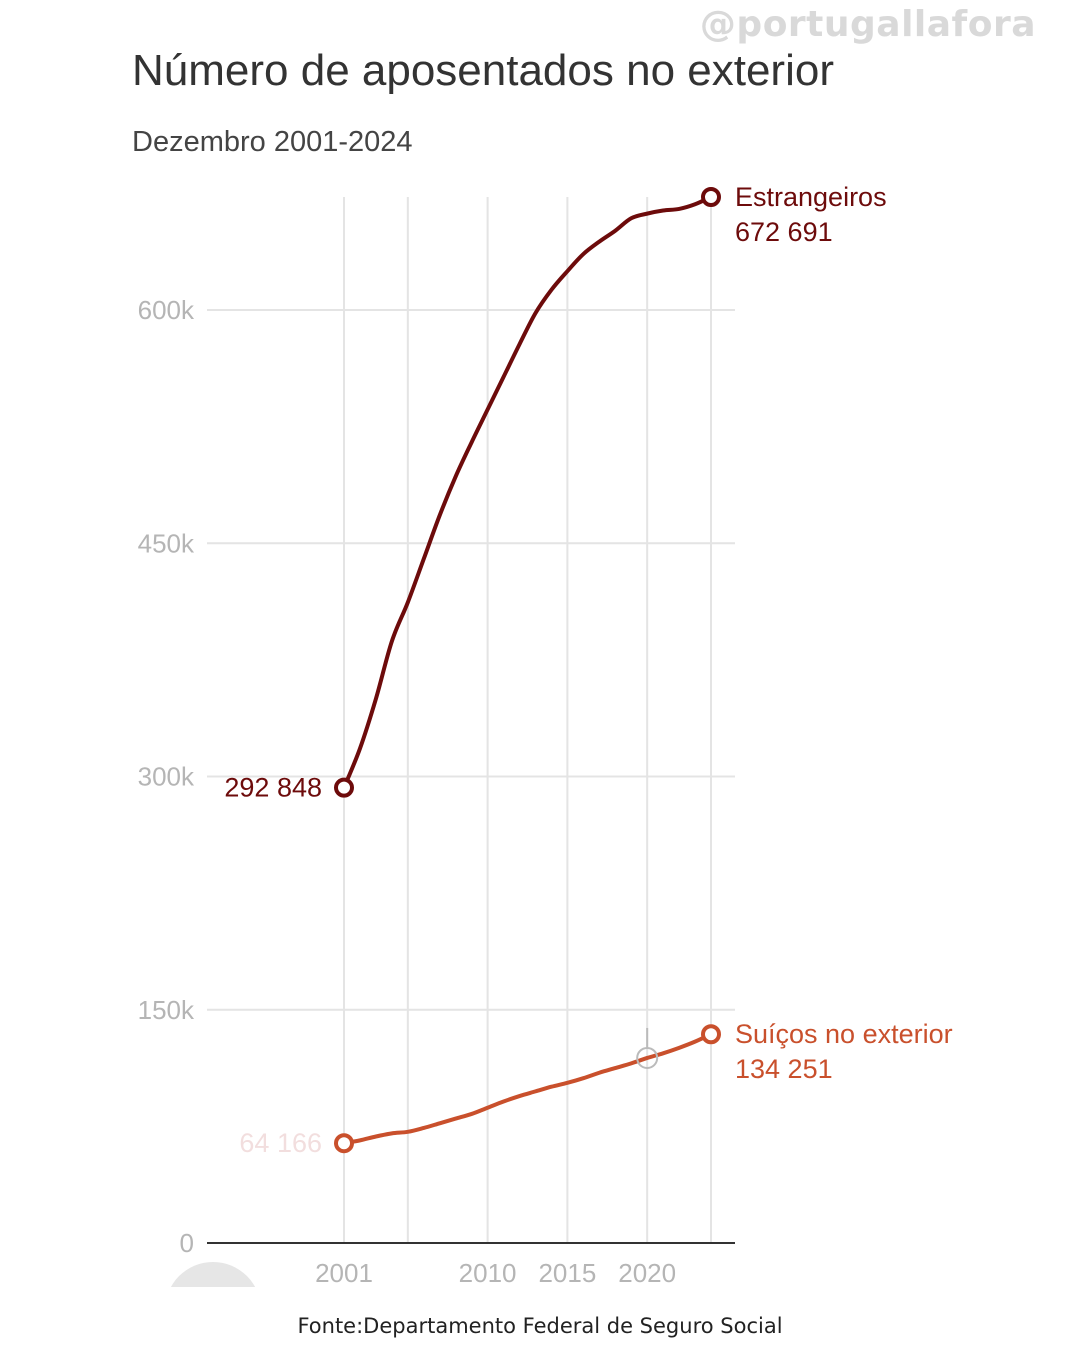 This screenshot has height=1350, width=1080. I want to click on start-value-label: 64 166, so click(280, 1143).